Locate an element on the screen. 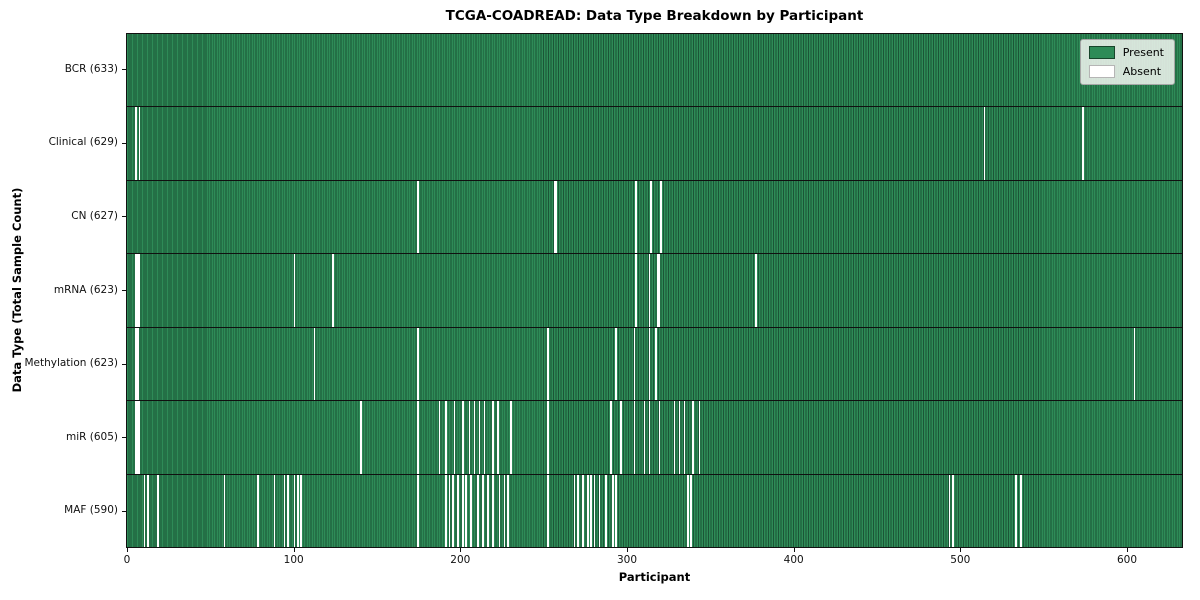  legend-item-present: Present is located at coordinates (1126, 52).